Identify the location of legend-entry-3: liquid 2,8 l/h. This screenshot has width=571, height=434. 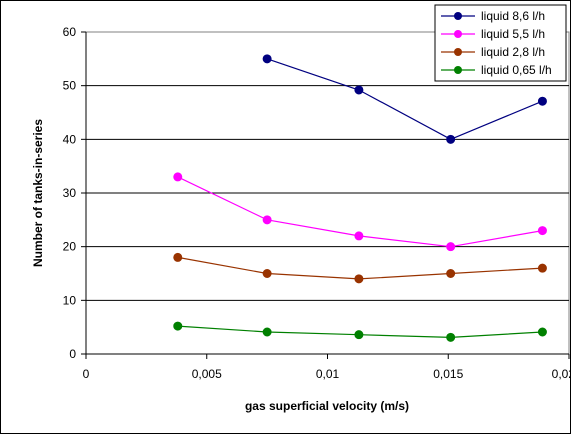
(493, 52).